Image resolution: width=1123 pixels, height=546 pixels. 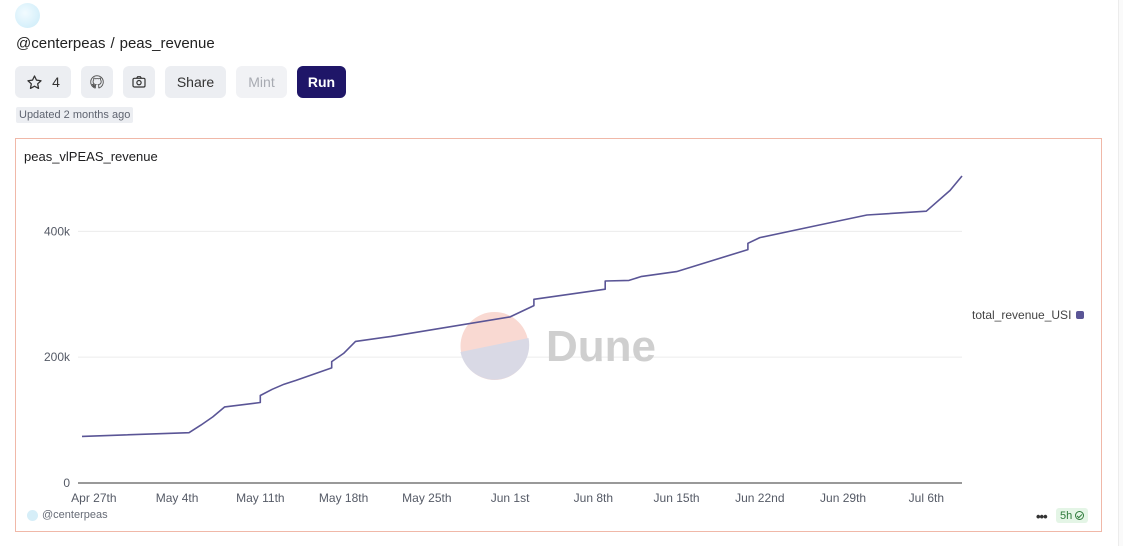 I want to click on screenshot-button, so click(x=139, y=82).